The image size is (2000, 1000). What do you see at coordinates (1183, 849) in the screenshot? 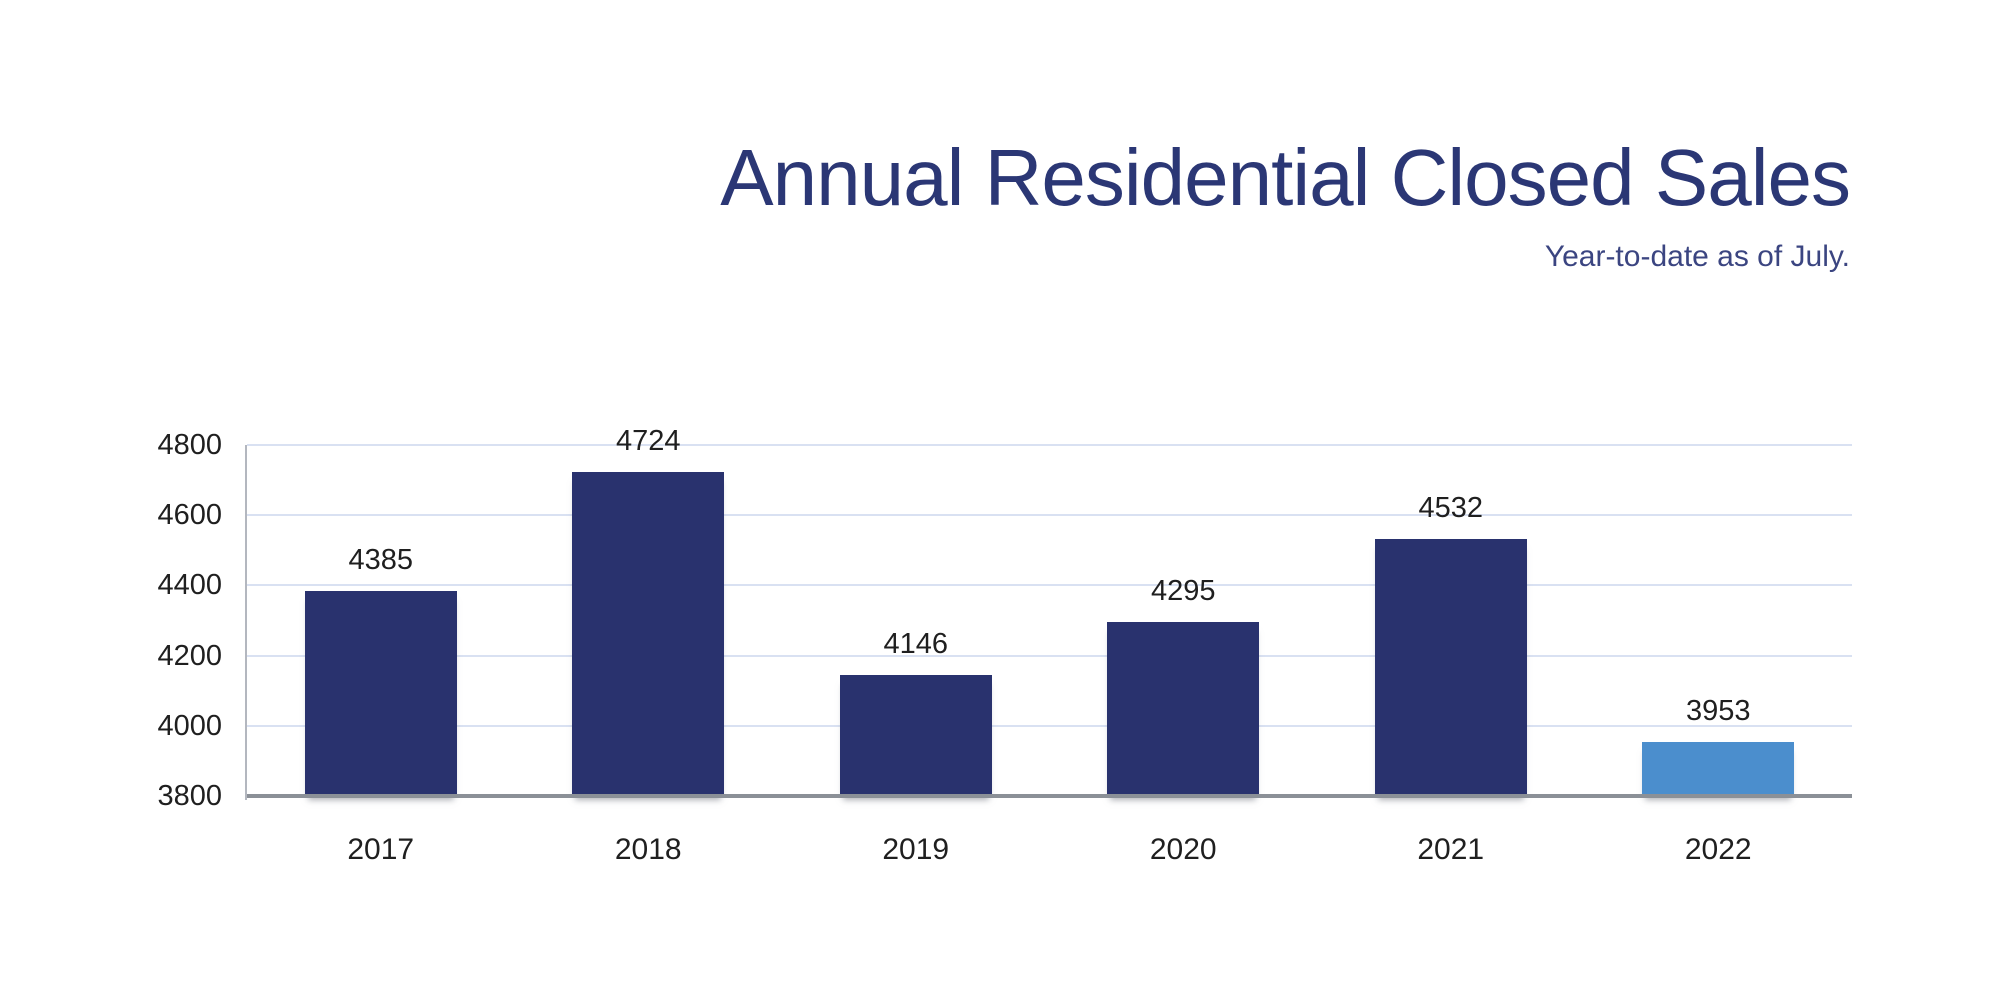
I see `x-tick-label-2020: 2020` at bounding box center [1183, 849].